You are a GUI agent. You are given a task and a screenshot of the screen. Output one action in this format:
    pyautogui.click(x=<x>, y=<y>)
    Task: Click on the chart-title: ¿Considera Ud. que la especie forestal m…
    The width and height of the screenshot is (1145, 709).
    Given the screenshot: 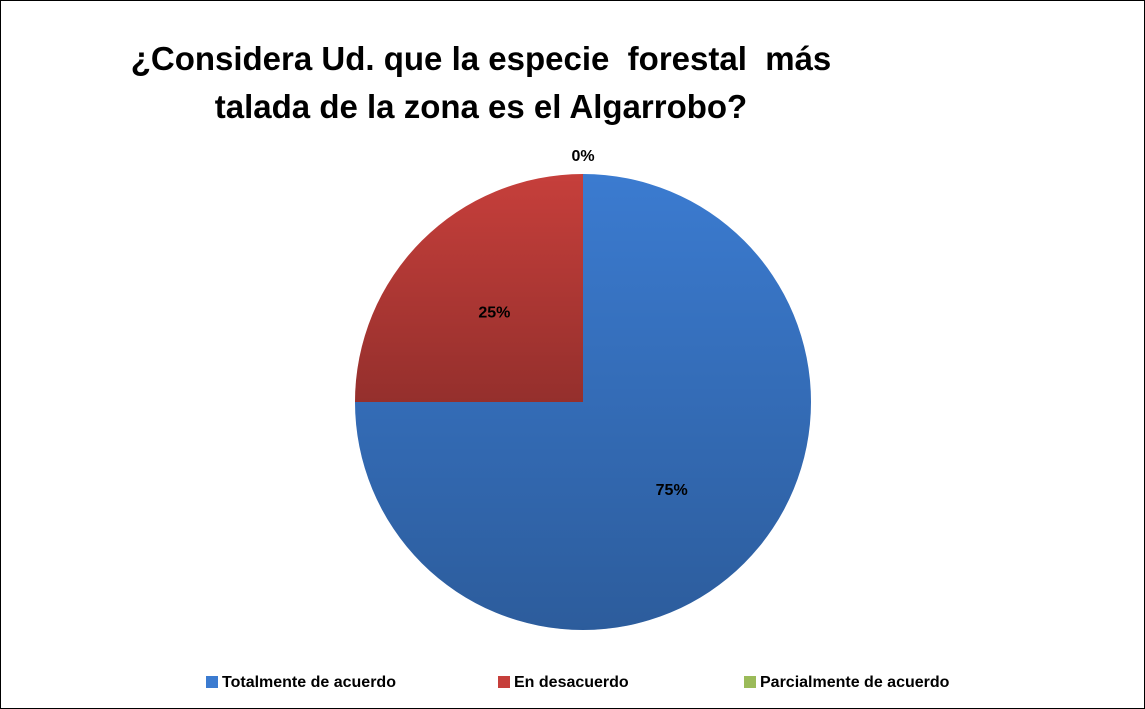 What is the action you would take?
    pyautogui.click(x=485, y=82)
    